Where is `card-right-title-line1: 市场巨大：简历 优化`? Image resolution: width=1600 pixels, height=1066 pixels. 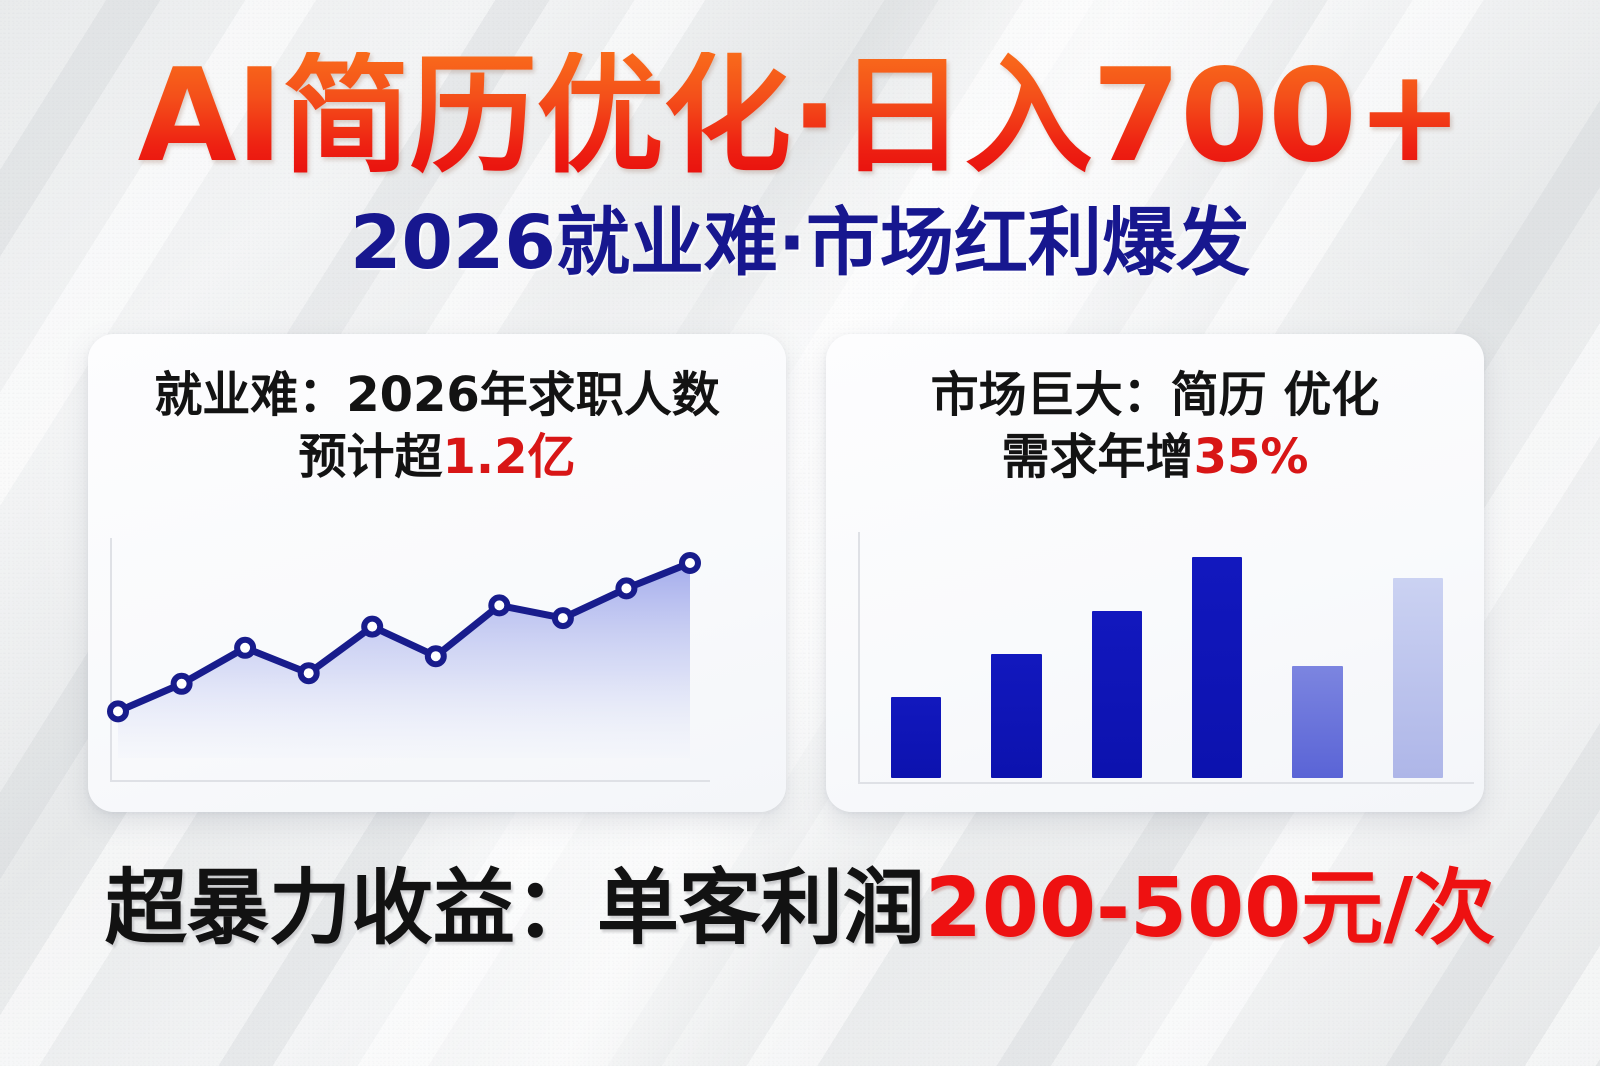
card-right-title-line1: 市场巨大：简历 优化 is located at coordinates (1155, 395).